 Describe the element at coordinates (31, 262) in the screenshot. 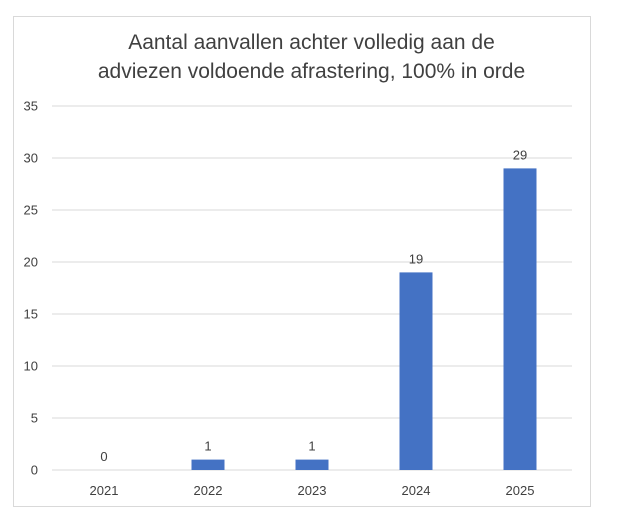

I see `y-tick-label-20: 20` at that location.